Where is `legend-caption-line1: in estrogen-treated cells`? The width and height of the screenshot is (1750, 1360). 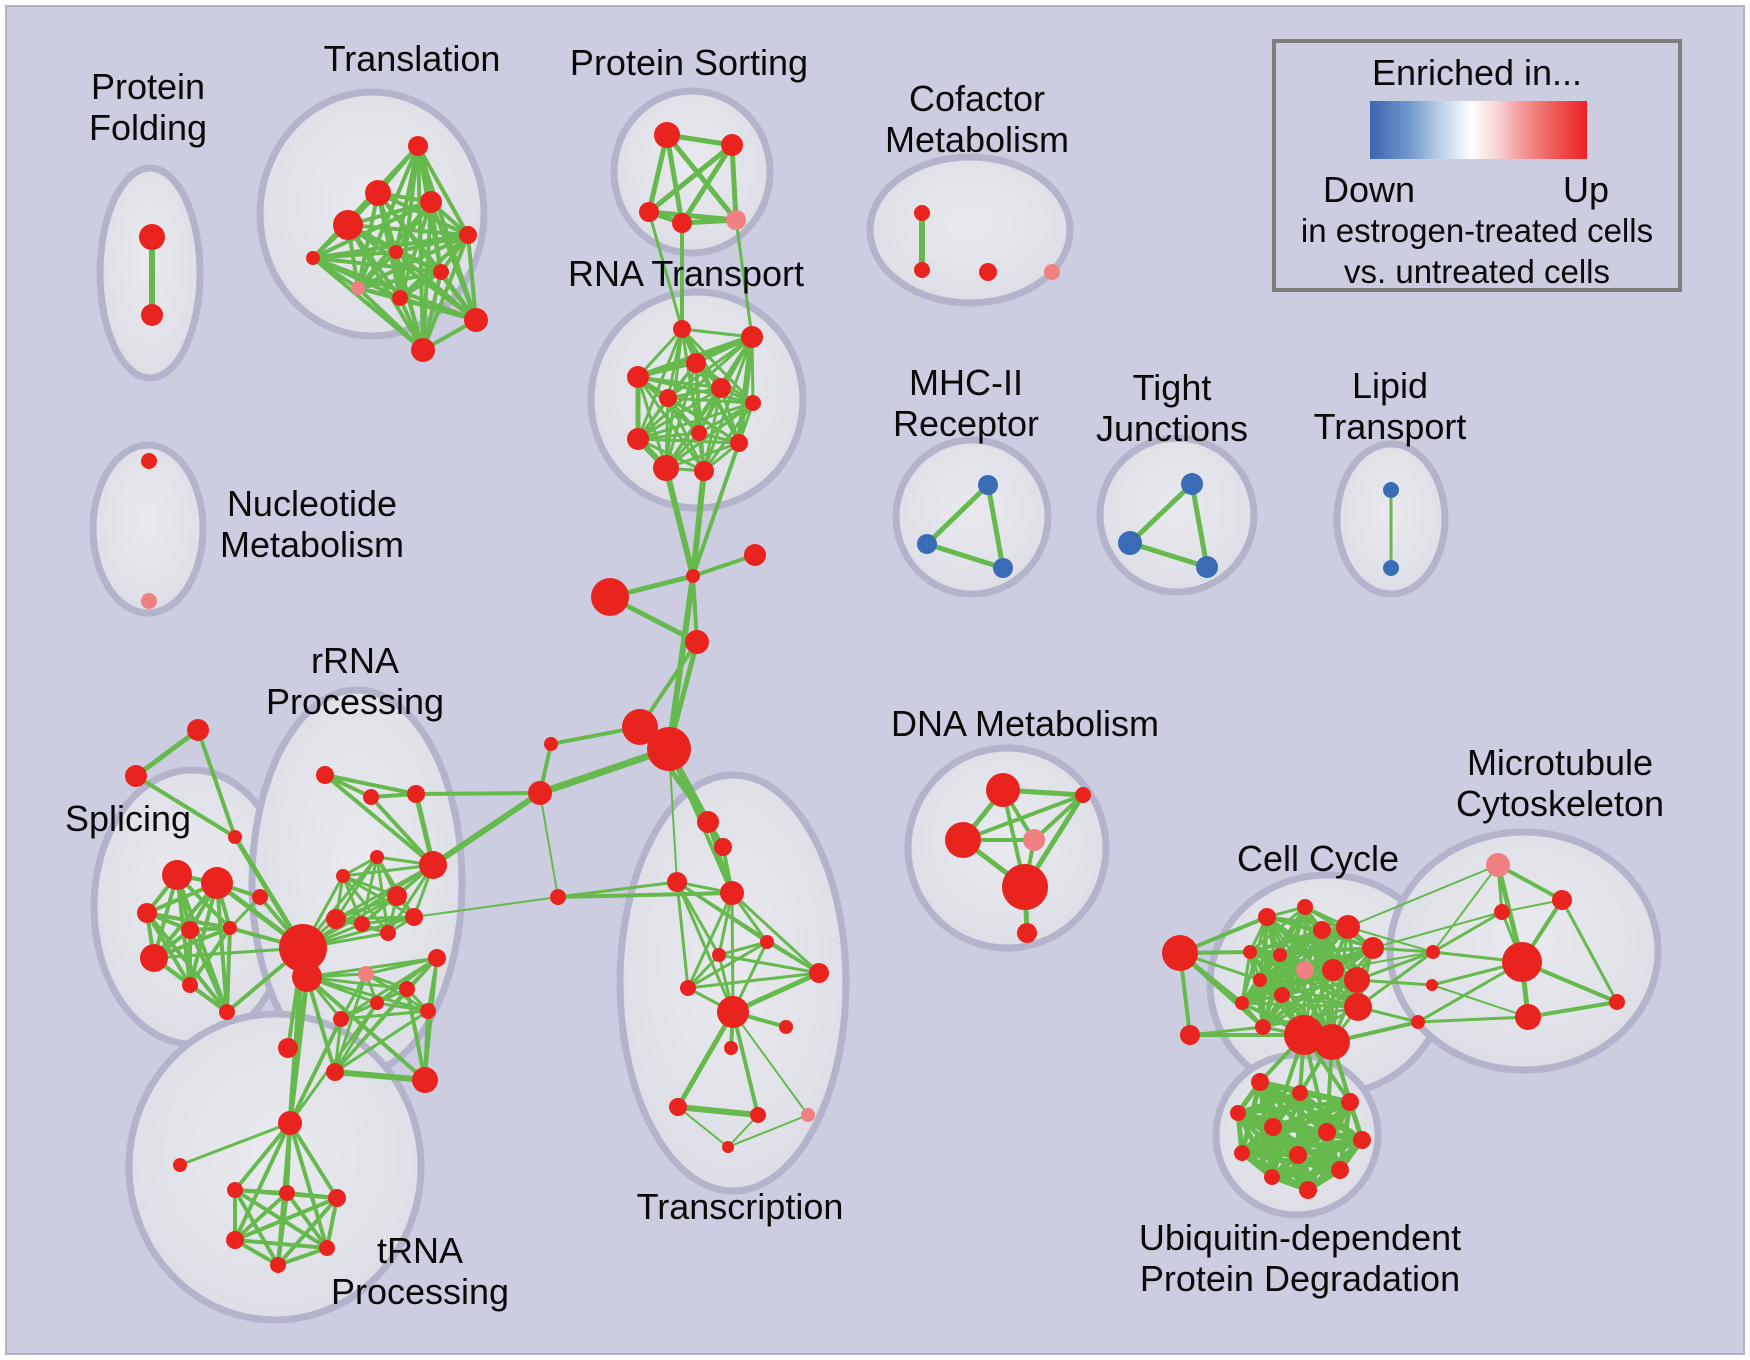 legend-caption-line1: in estrogen-treated cells is located at coordinates (1477, 230).